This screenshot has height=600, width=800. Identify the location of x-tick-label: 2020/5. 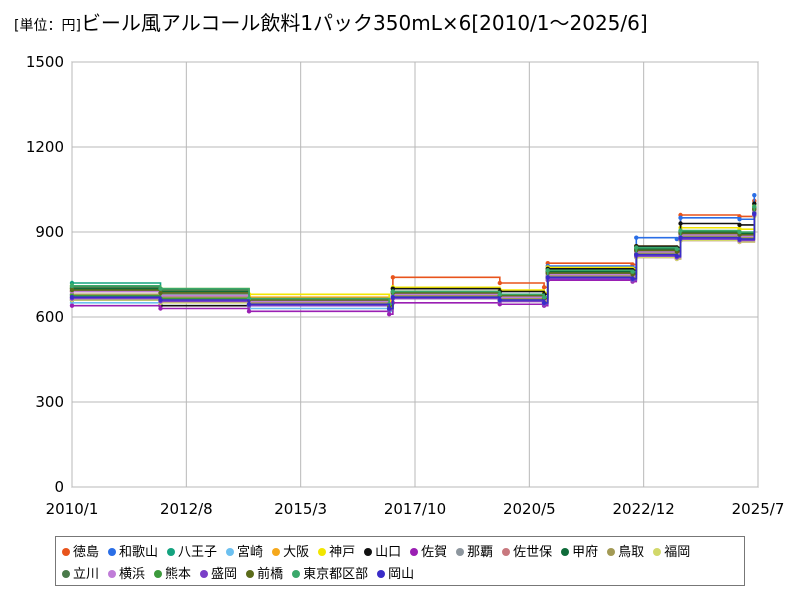
(529, 509).